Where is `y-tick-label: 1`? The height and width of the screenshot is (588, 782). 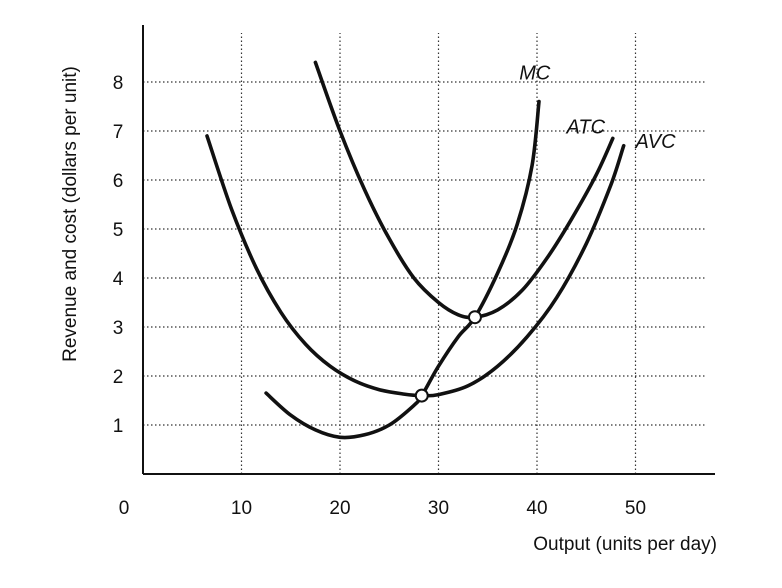 y-tick-label: 1 is located at coordinates (118, 426).